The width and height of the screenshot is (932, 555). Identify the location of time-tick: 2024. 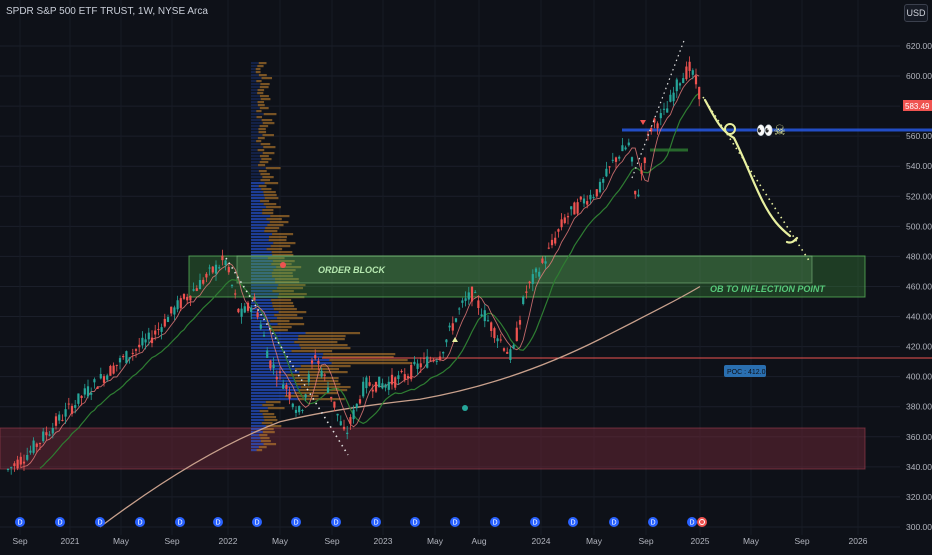
(541, 541).